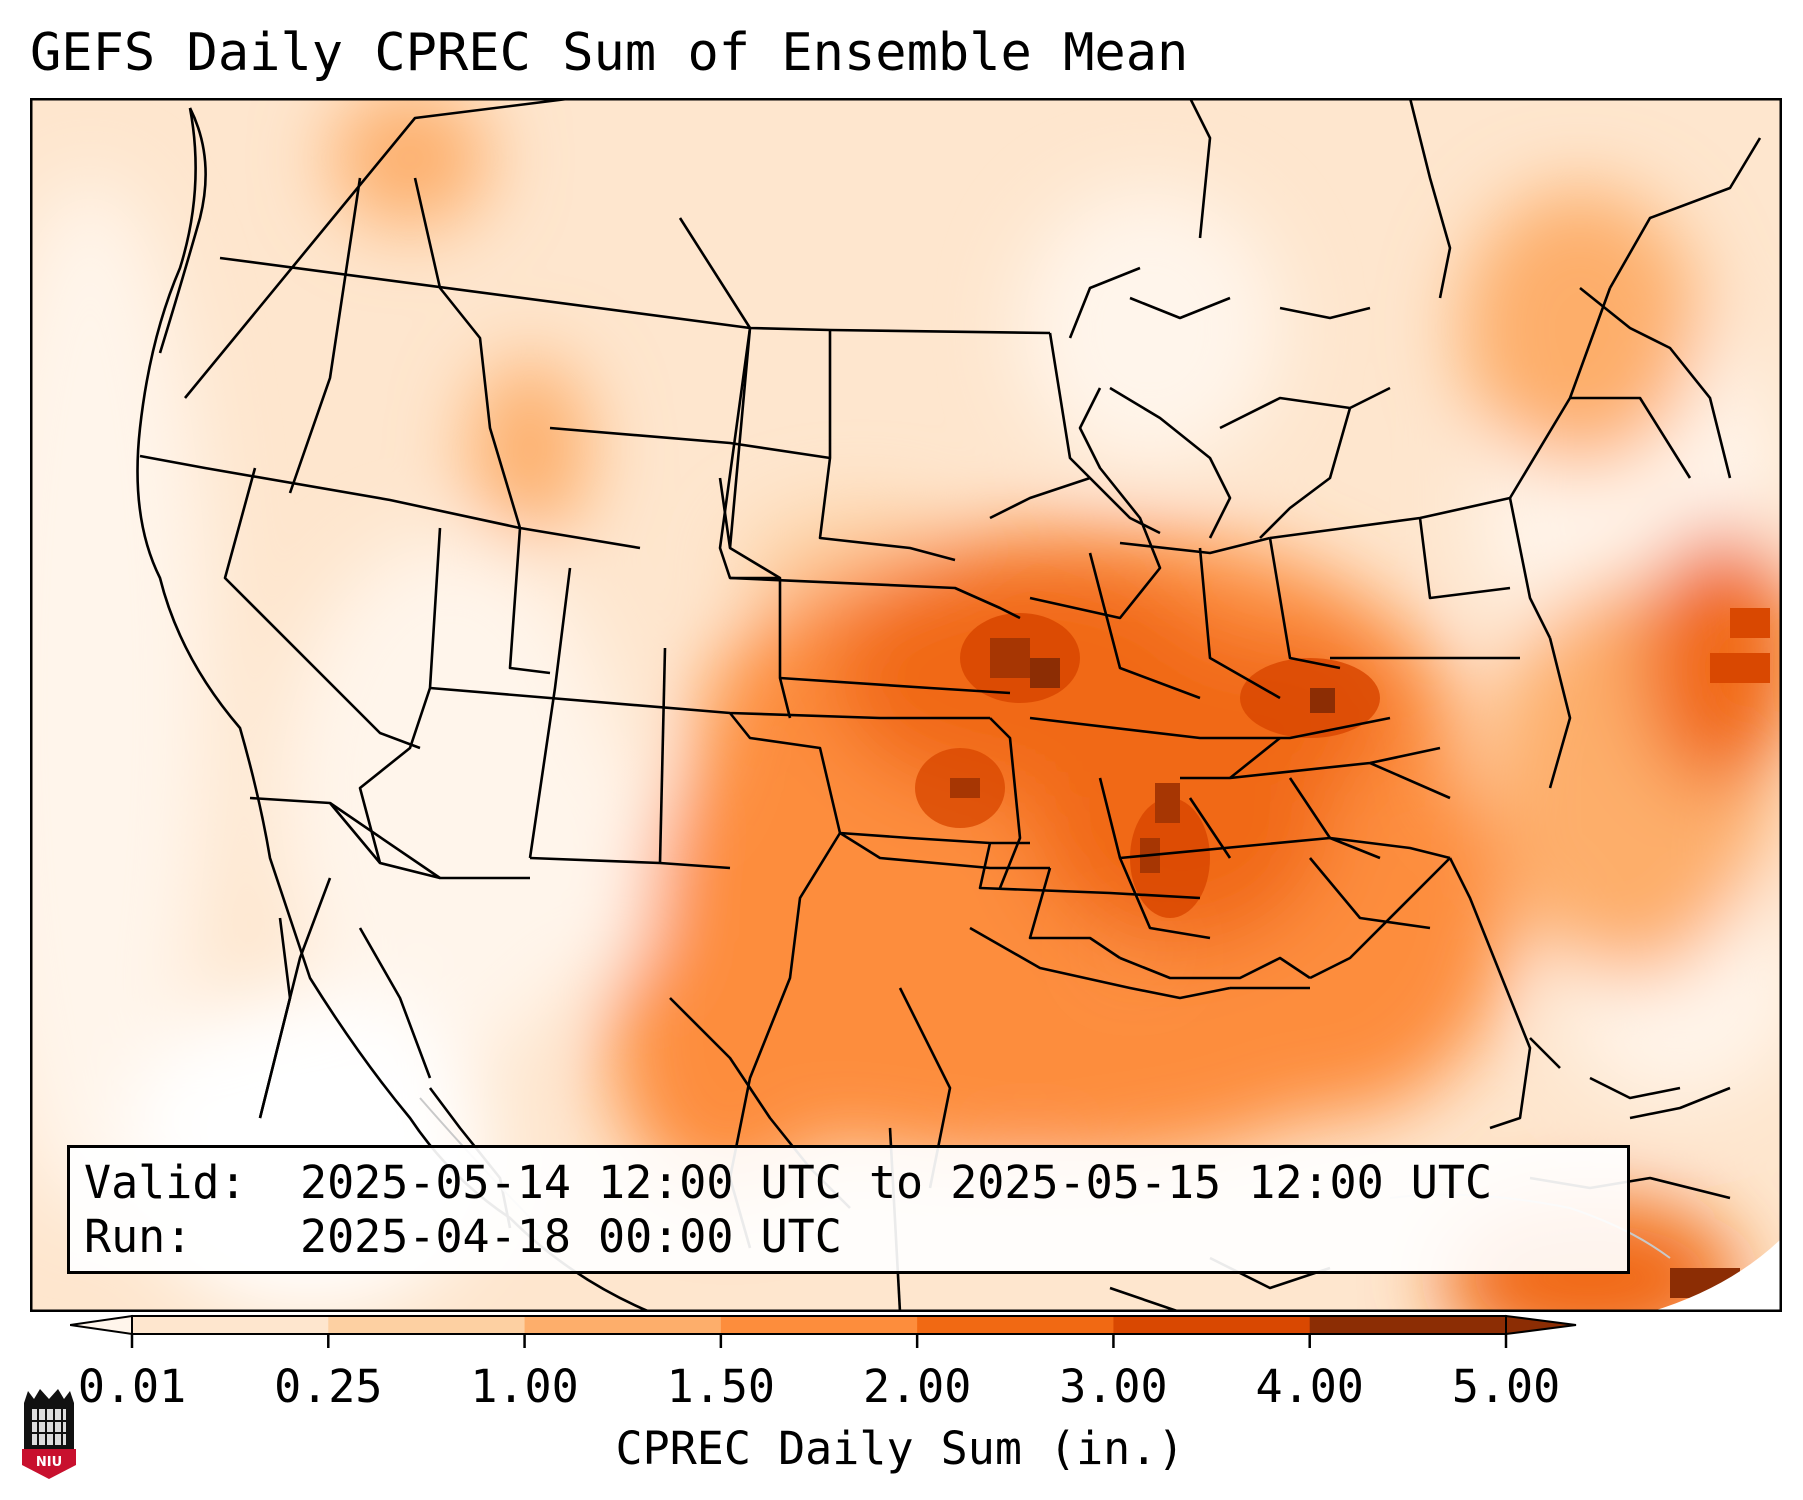 Image resolution: width=1803 pixels, height=1500 pixels. Describe the element at coordinates (1309, 1386) in the screenshot. I see `colorbar-tick-label: 4.00` at that location.